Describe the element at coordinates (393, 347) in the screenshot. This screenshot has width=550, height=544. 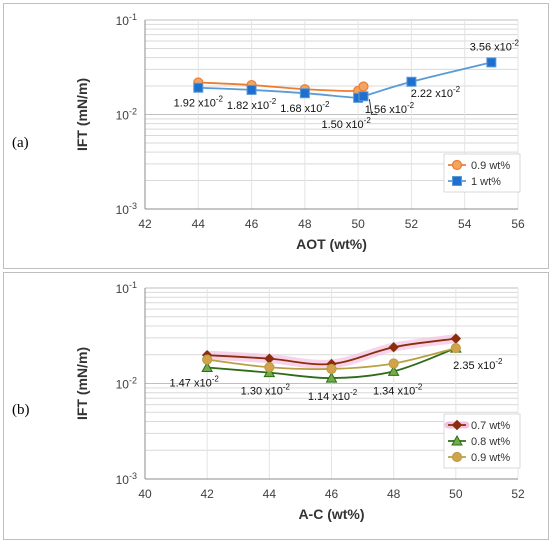
I see `data-point-diamond` at that location.